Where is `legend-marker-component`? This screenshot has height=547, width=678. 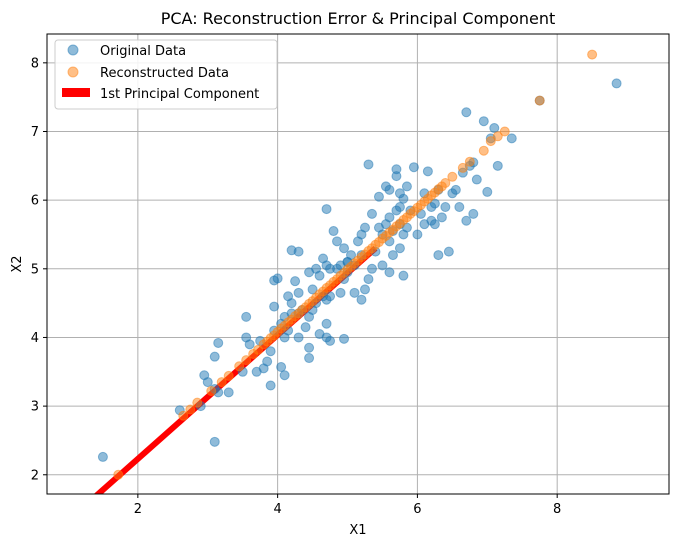 legend-marker-component is located at coordinates (76, 92).